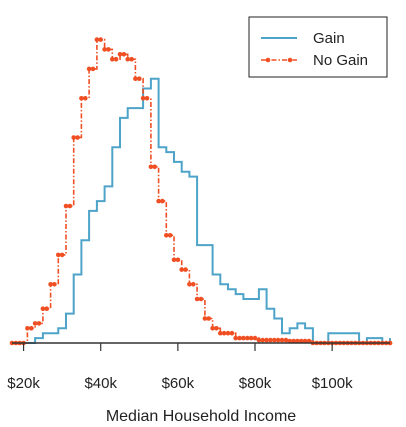 This screenshot has height=427, width=406. Describe the element at coordinates (201, 416) in the screenshot. I see `x-axis-title: Median Household Income` at that location.